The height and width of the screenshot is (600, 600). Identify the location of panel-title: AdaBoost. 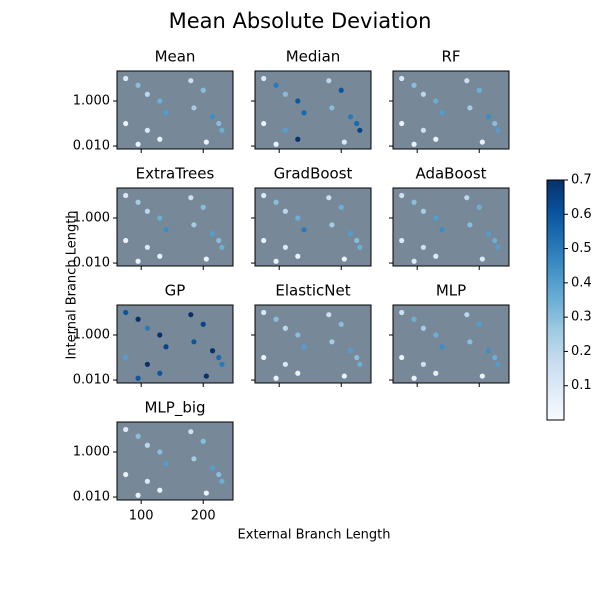
(450, 174).